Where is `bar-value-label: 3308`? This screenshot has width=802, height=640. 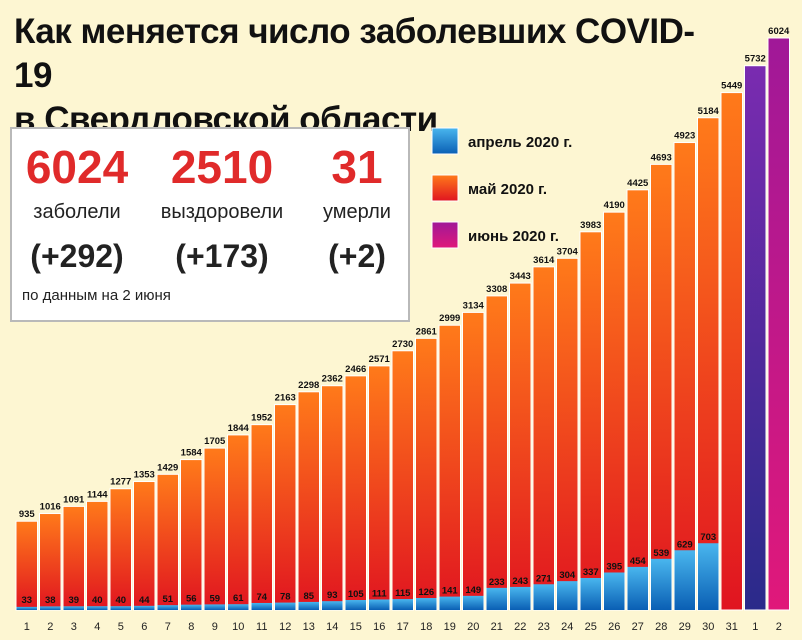
bar-value-label: 3308 is located at coordinates (496, 289).